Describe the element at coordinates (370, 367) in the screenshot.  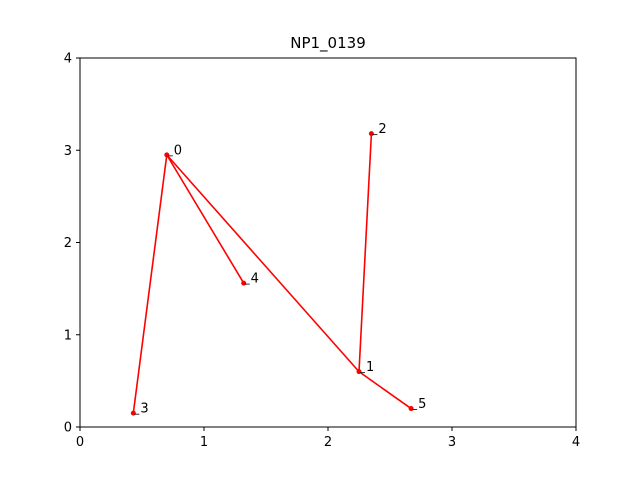
I see `point-label-1: 1` at that location.